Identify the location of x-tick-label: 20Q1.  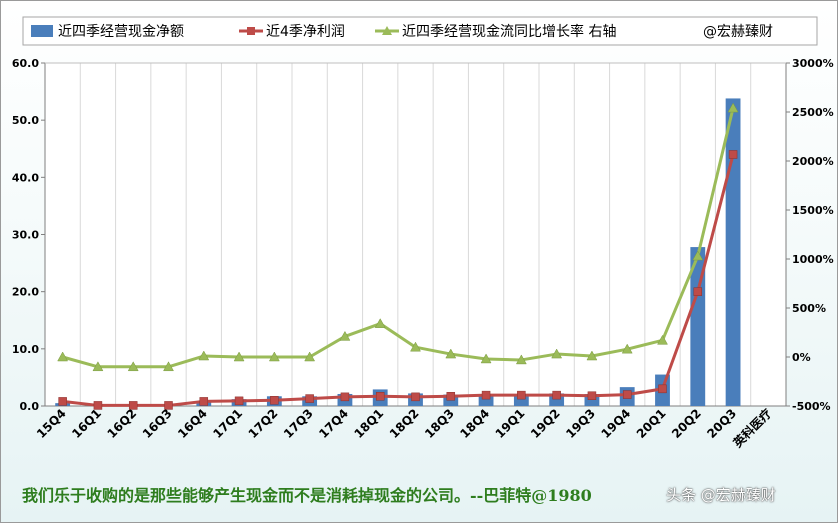
(651, 423).